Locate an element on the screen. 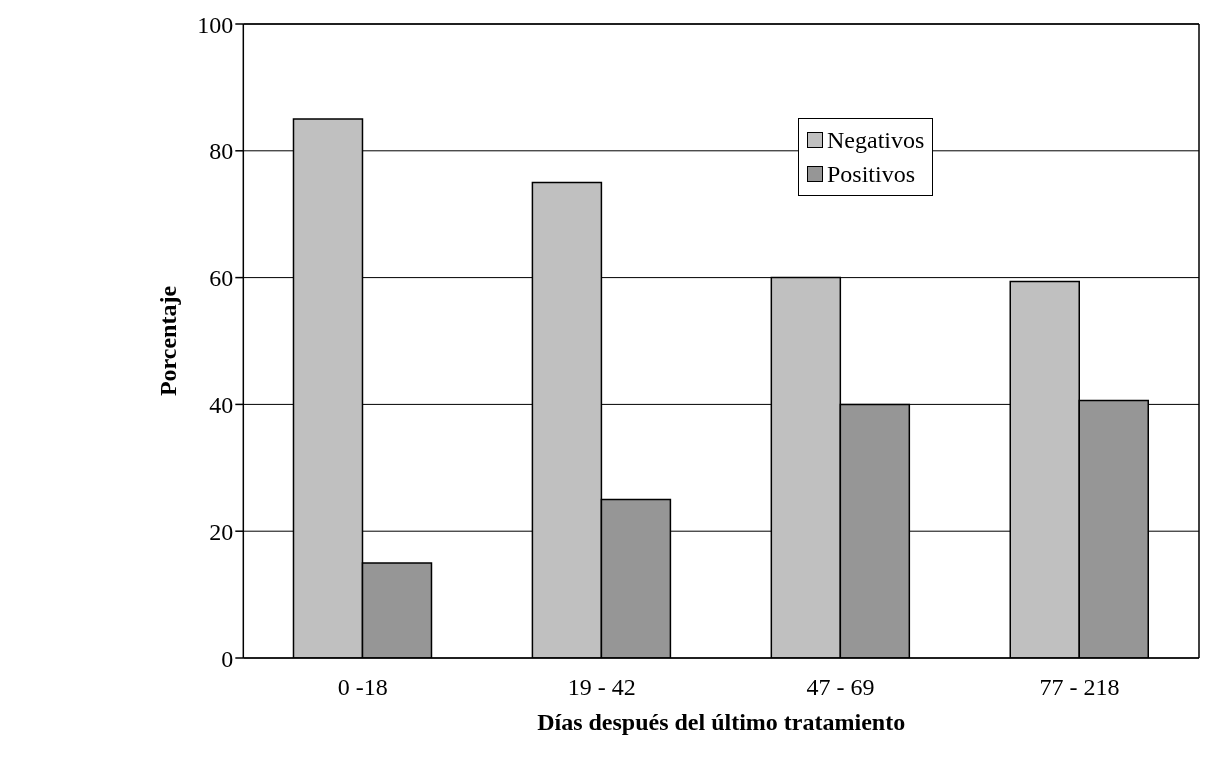 Image resolution: width=1214 pixels, height=759 pixels. legend-label: Negativos is located at coordinates (876, 140).